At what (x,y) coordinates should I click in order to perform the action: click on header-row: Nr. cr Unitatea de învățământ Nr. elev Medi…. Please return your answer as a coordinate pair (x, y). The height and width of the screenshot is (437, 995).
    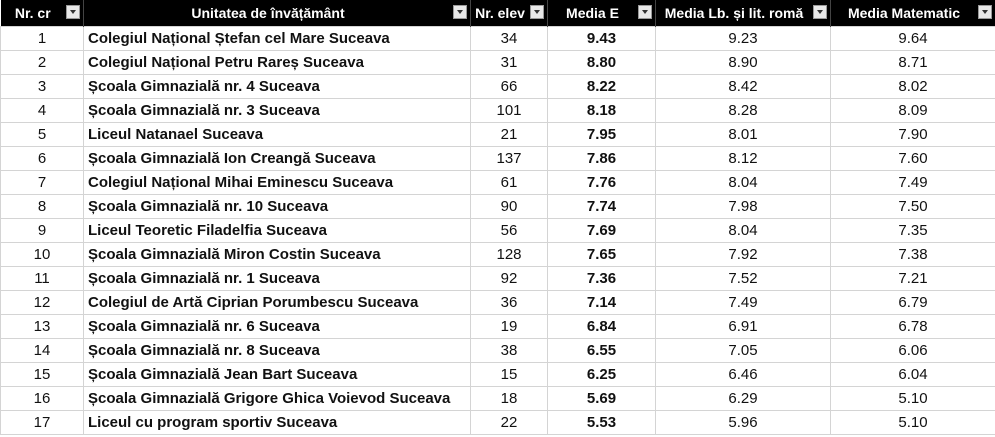
    Looking at the image, I should click on (497, 13).